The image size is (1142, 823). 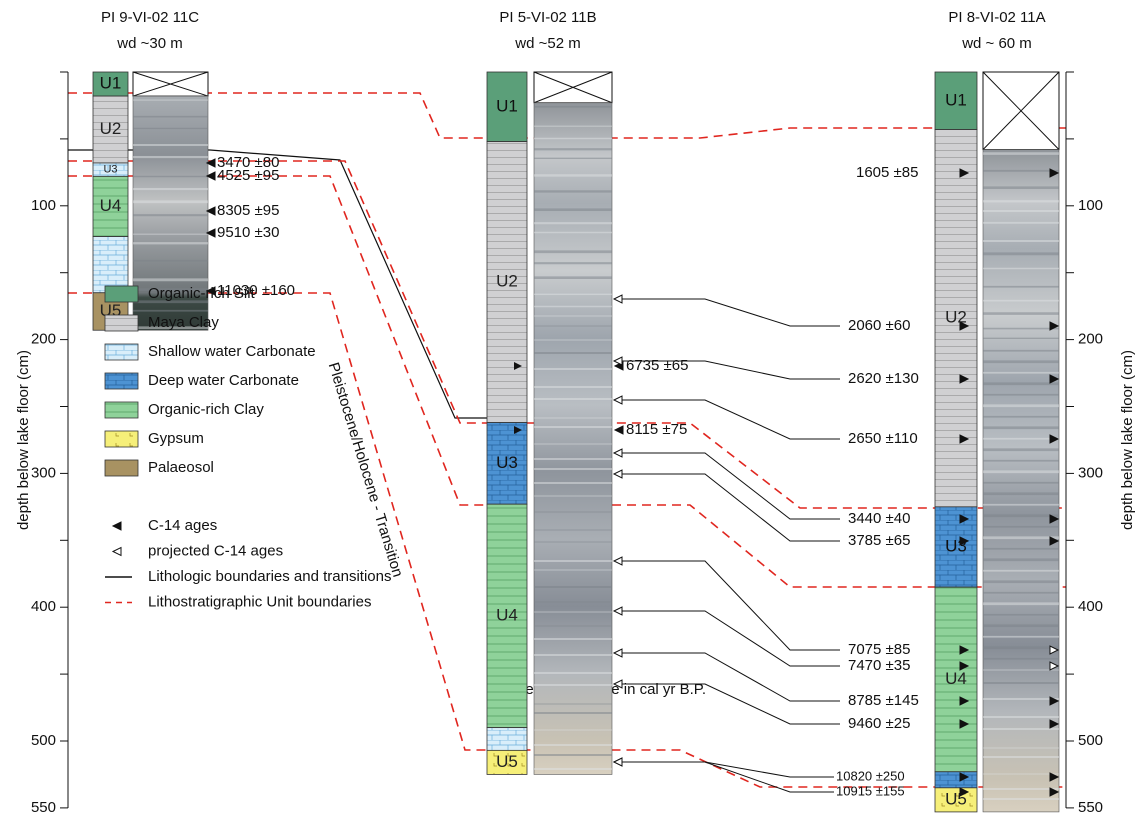 I want to click on age-label: 4525 ±95, so click(x=248, y=175).